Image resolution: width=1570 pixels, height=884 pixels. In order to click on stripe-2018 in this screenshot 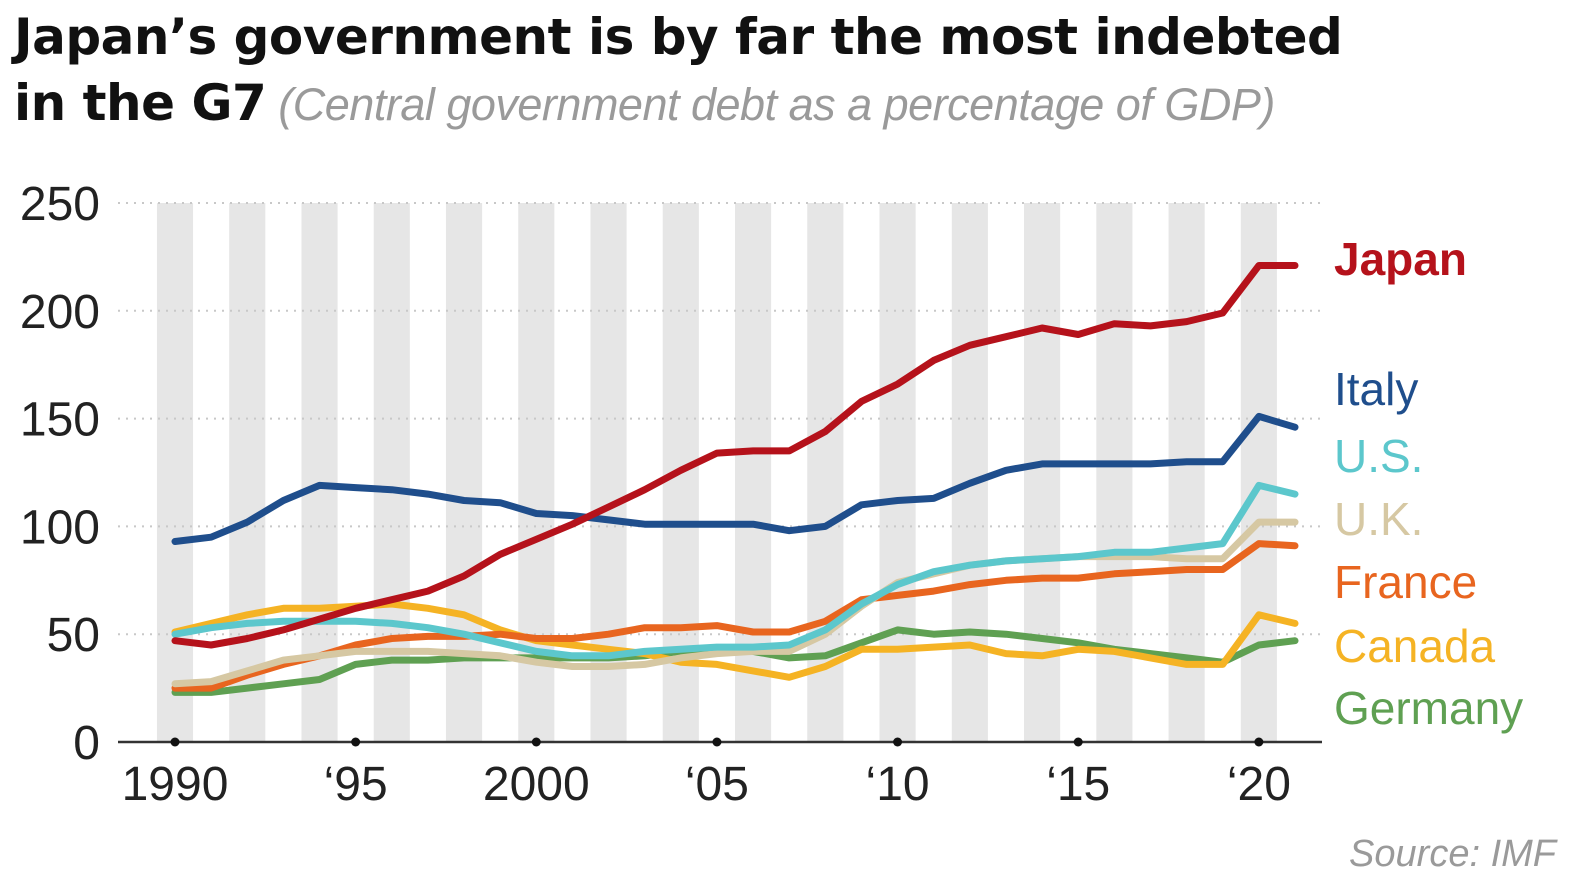, I will do `click(1186, 472)`.